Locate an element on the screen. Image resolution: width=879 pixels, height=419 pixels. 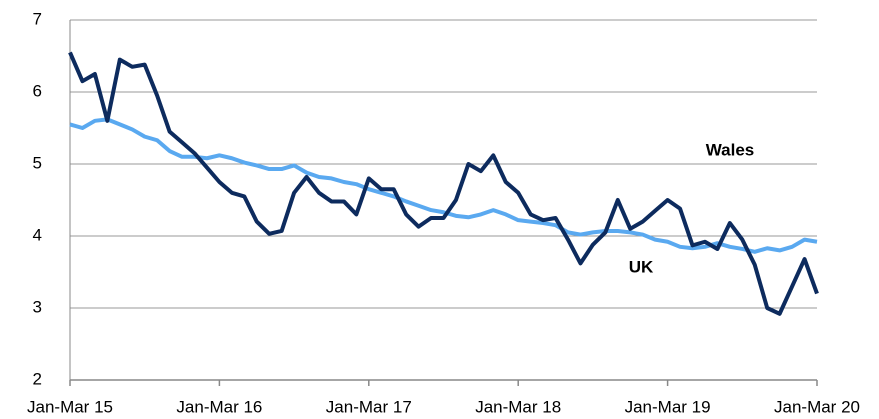
y-tick-label: 3 is located at coordinates (37, 306).